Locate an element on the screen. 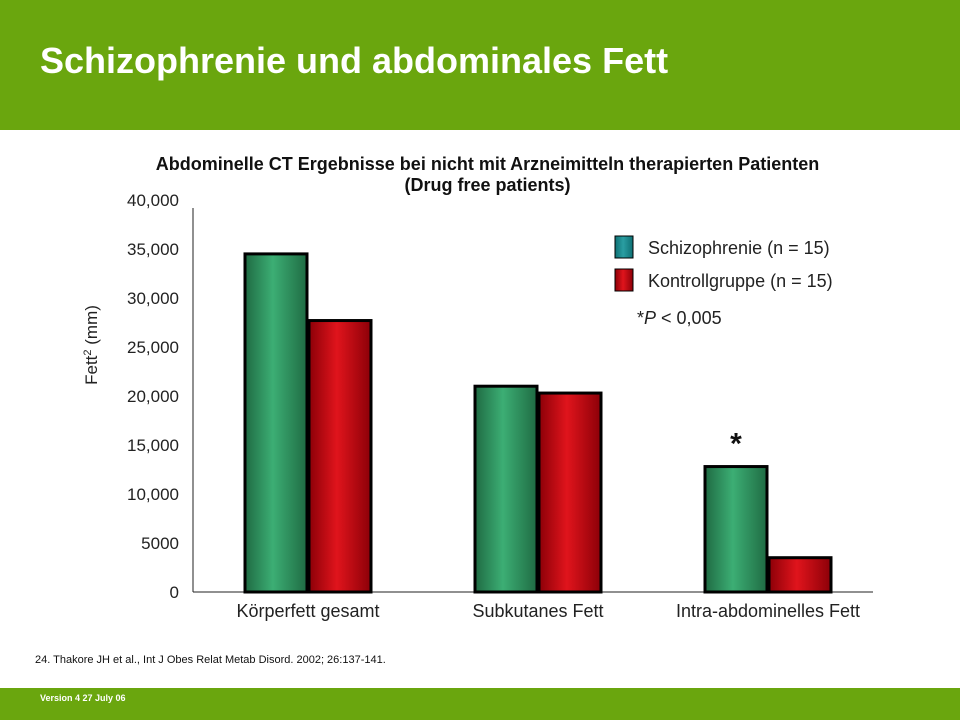 Image resolution: width=960 pixels, height=720 pixels. y-tick-label: 40,000 is located at coordinates (153, 200).